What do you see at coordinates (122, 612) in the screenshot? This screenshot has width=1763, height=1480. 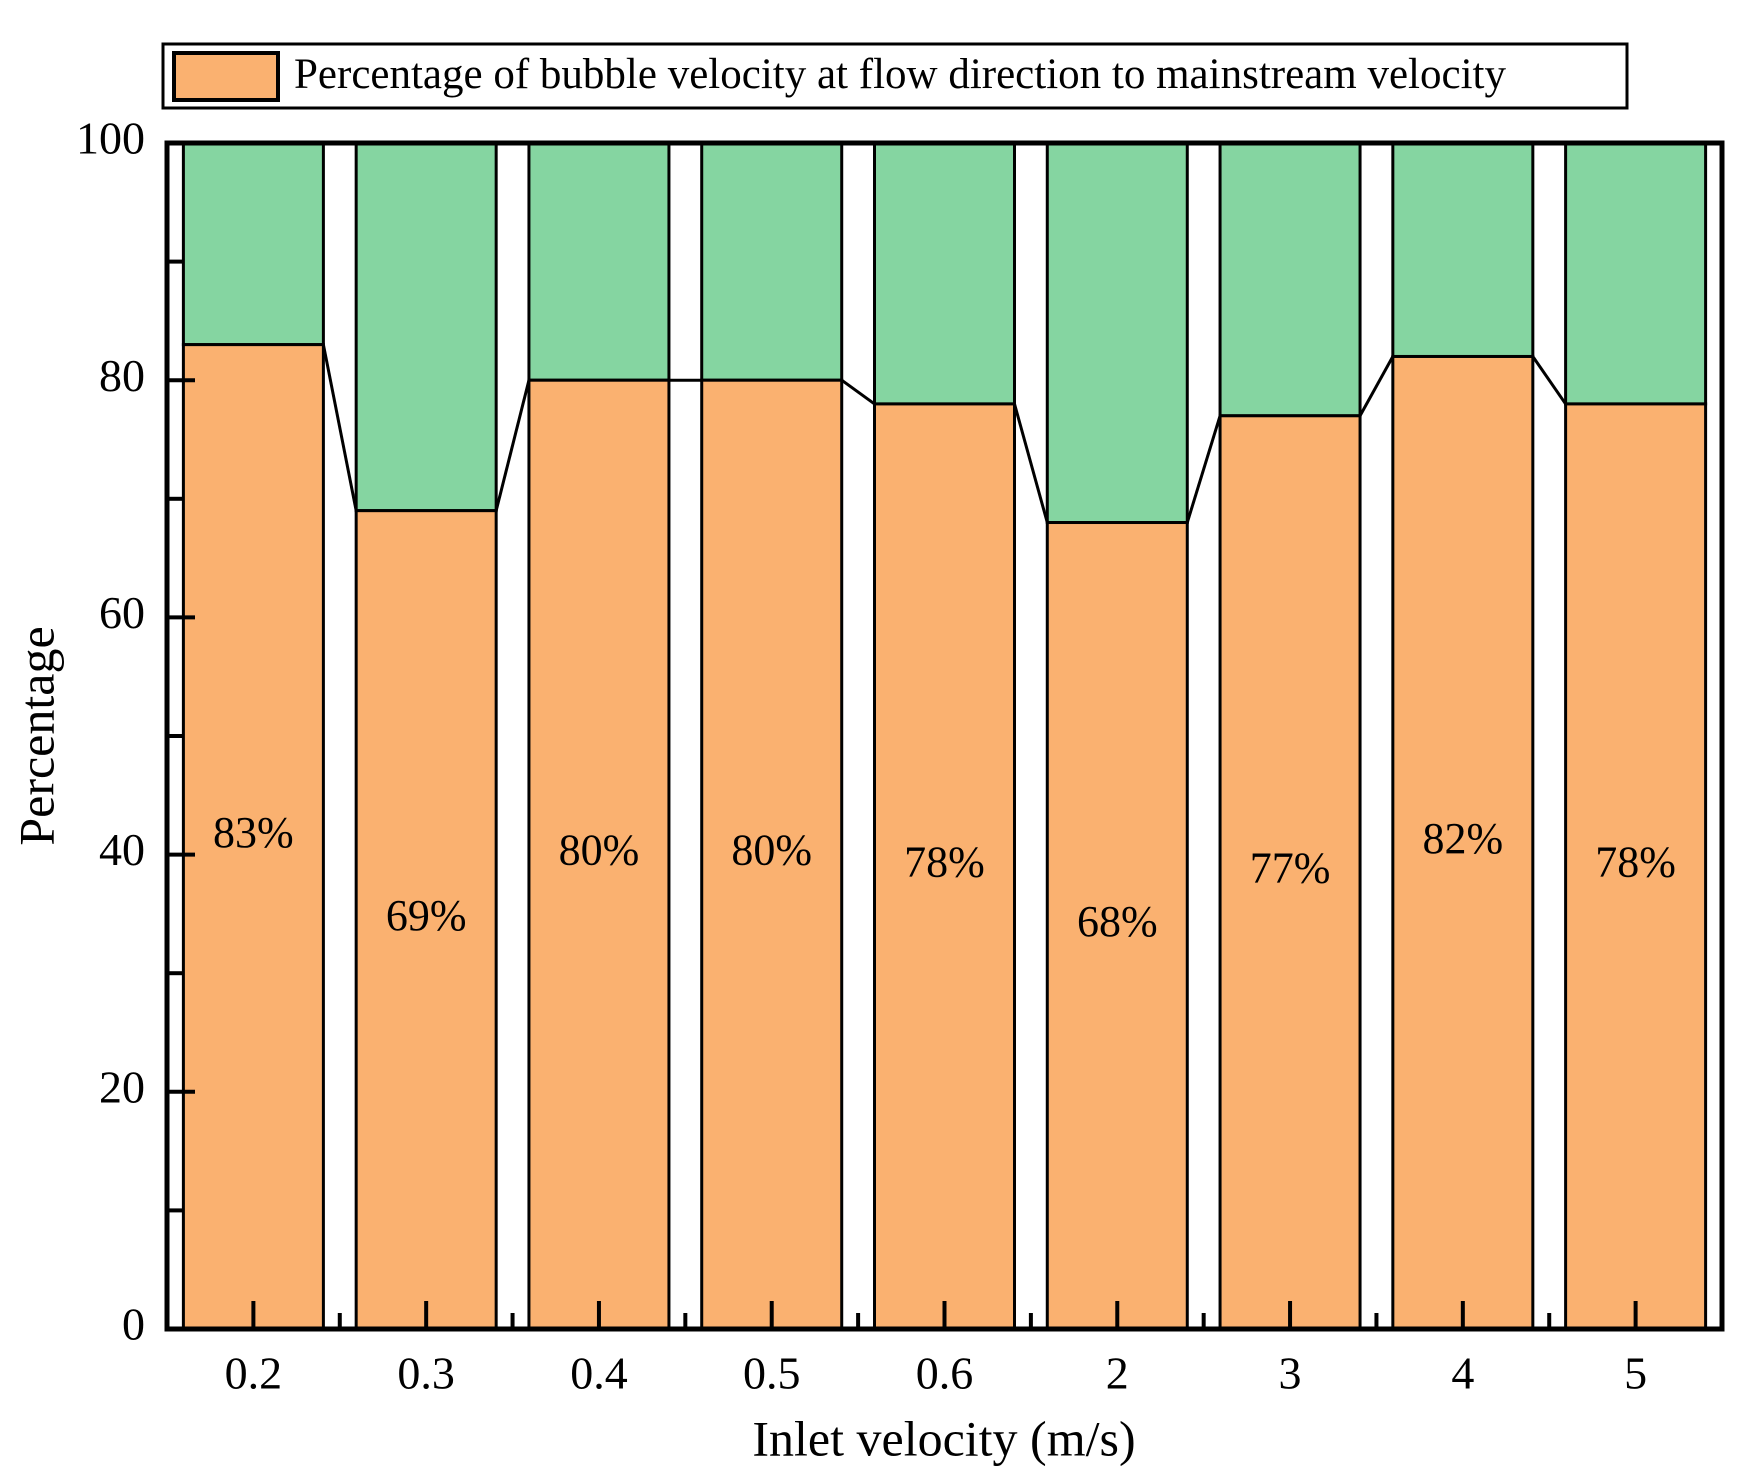 I see `y-tick-label: 60` at bounding box center [122, 612].